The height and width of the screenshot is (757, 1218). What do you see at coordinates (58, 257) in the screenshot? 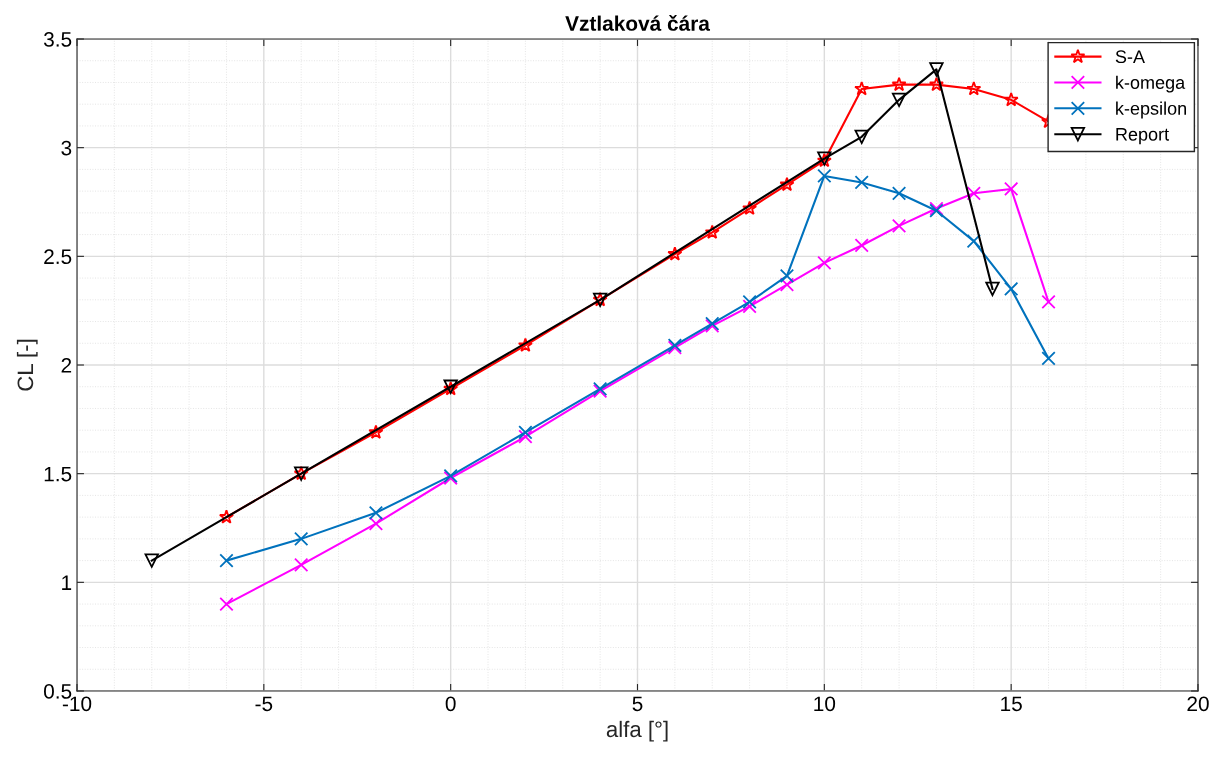
I see `y-tick-label: 2.5` at bounding box center [58, 257].